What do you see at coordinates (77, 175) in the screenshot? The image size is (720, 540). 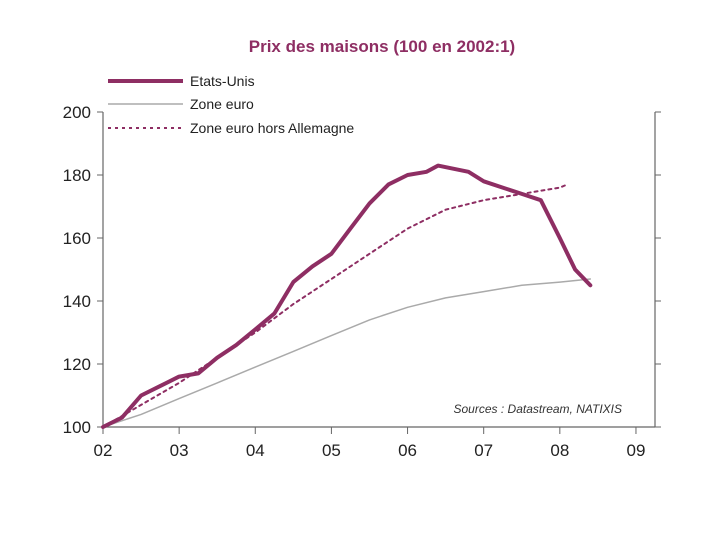 I see `y-tick-label: 180` at bounding box center [77, 175].